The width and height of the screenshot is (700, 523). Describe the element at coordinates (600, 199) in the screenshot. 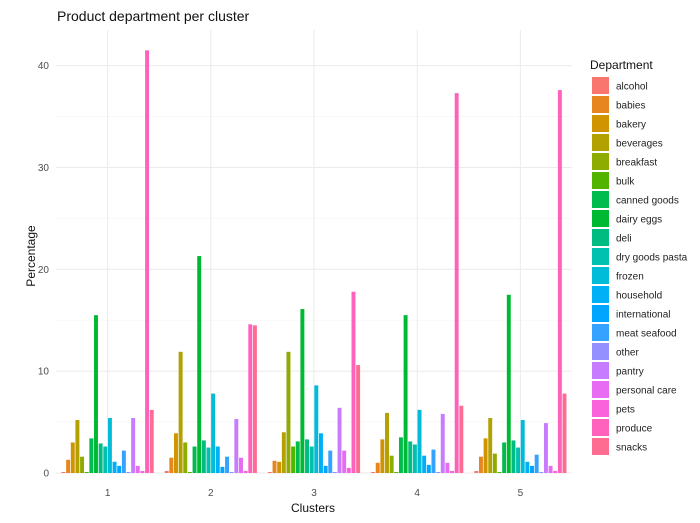

I see `legend-swatch-canned-goods` at that location.